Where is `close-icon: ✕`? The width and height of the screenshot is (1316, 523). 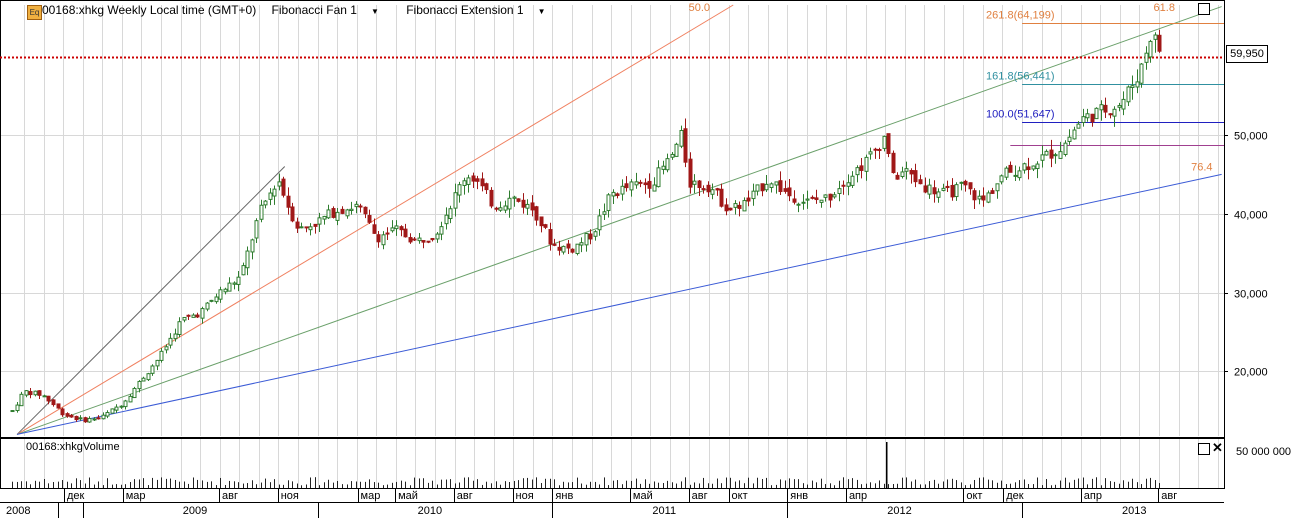 close-icon: ✕ is located at coordinates (1217, 447).